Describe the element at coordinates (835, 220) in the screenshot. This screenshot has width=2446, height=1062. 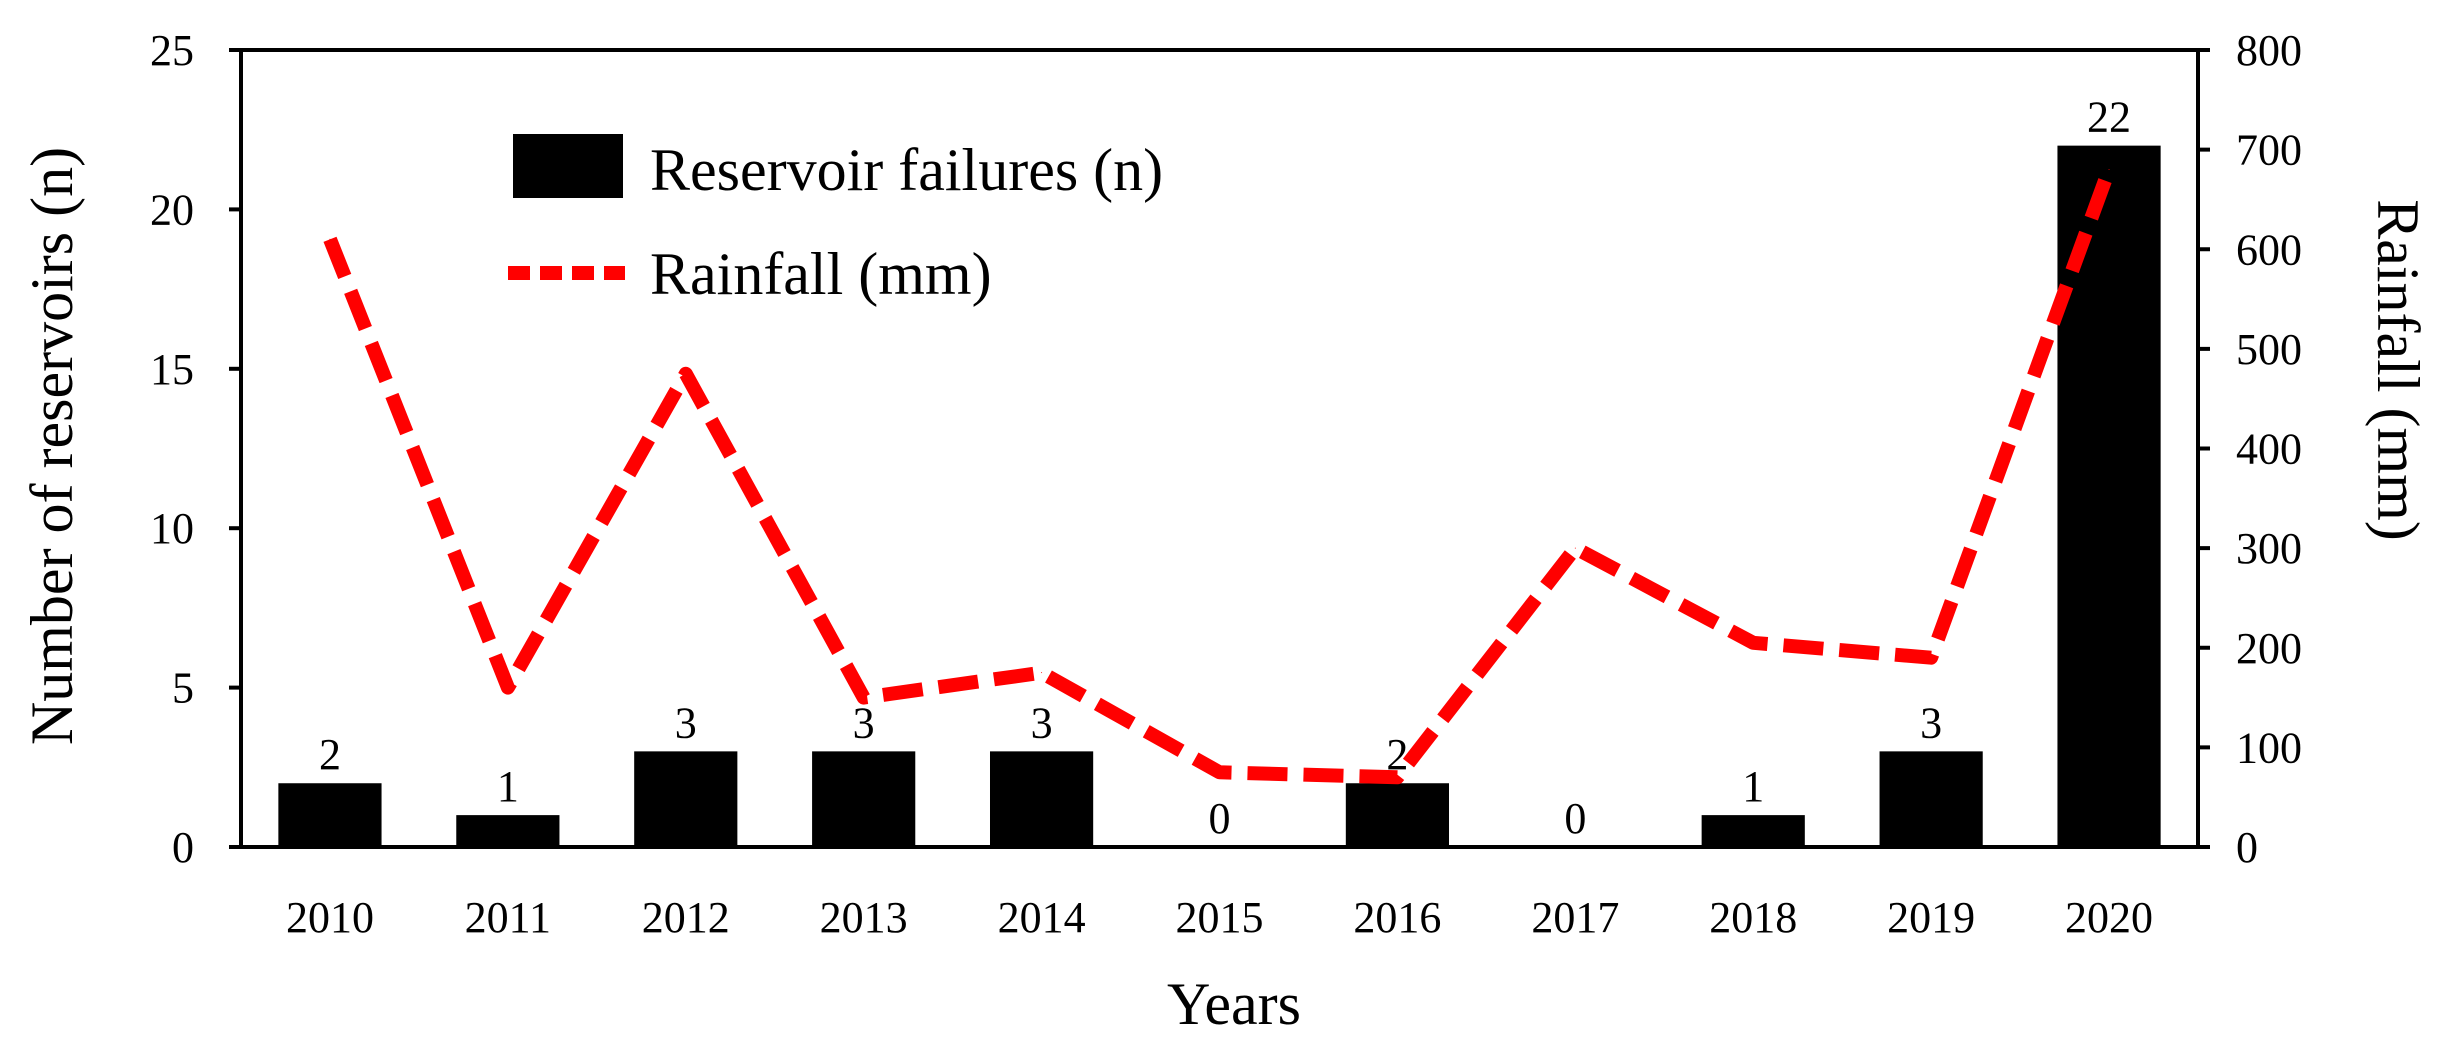
I see `legend: Reservoir failures (n) Rainfall (mm)` at that location.